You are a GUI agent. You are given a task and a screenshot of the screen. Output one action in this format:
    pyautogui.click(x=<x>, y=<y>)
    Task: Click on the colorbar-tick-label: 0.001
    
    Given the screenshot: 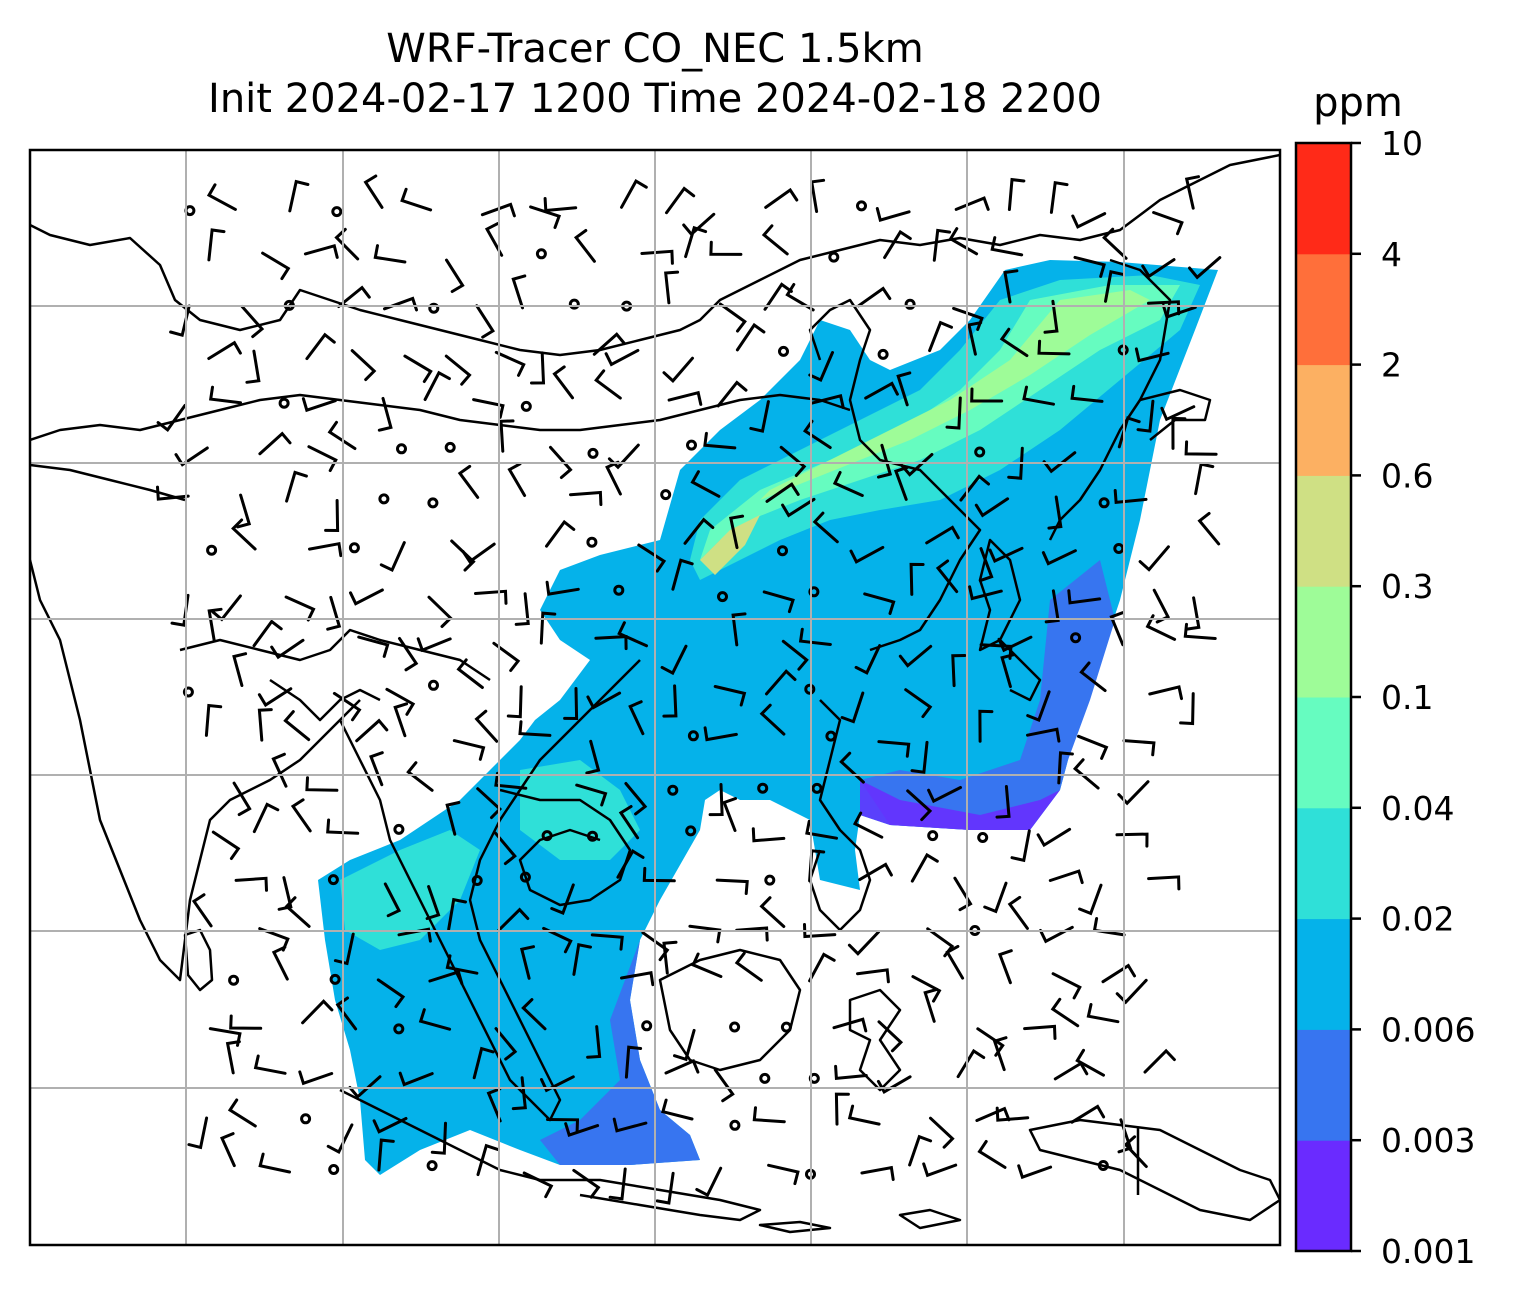 What is the action you would take?
    pyautogui.click(x=1428, y=1251)
    